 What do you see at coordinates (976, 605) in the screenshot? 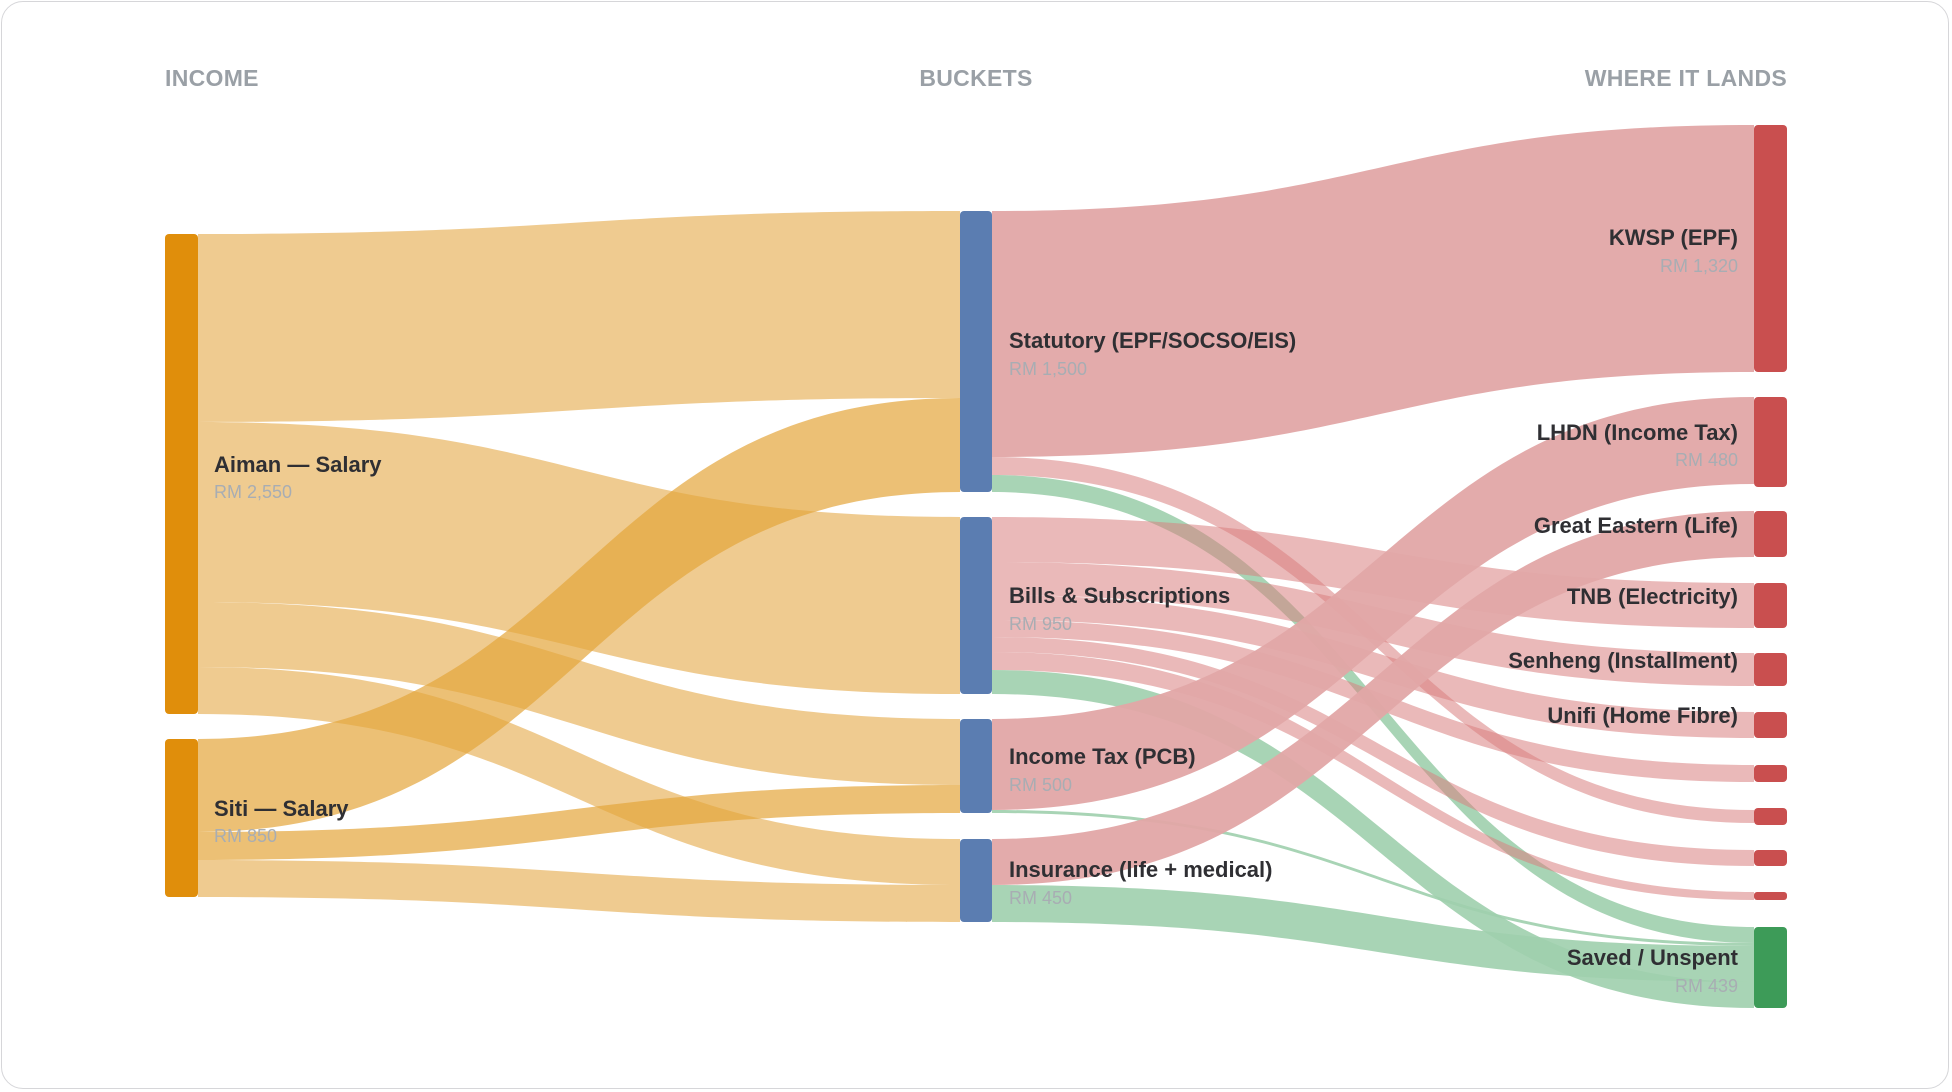
I see `node-bills` at bounding box center [976, 605].